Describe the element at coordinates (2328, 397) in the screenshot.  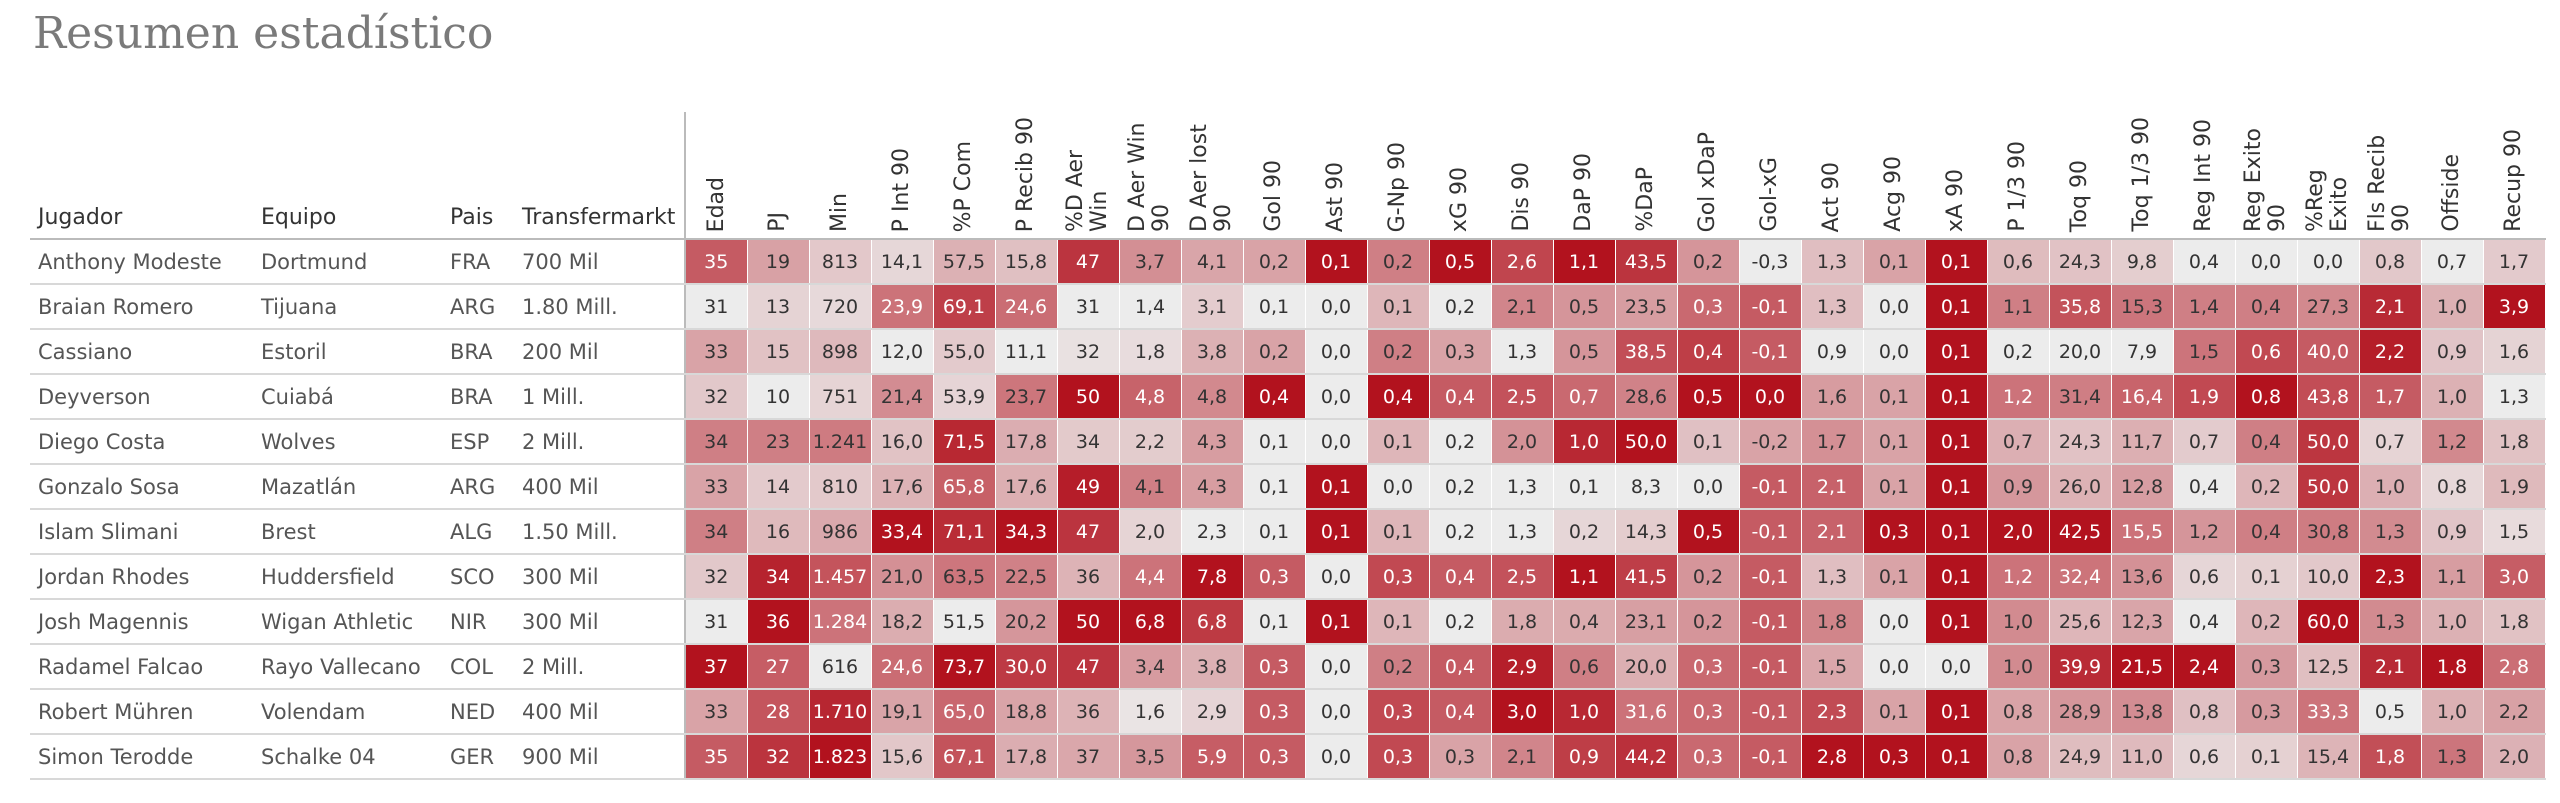
I see `value-cell: 43,8` at that location.